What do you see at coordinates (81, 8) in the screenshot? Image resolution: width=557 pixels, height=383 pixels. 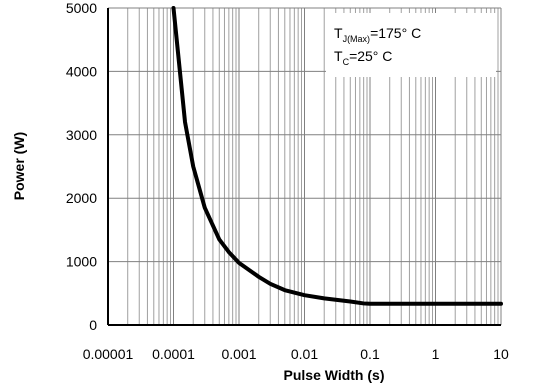 I see `y-tick-label: 5000` at bounding box center [81, 8].